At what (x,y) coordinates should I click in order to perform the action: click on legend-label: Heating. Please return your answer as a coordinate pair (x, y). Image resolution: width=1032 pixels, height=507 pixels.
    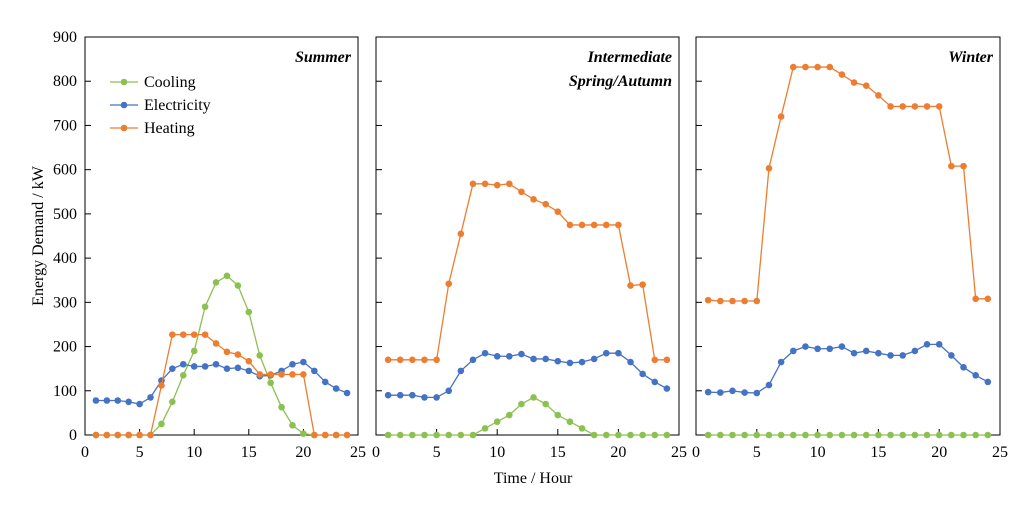
    Looking at the image, I should click on (169, 128).